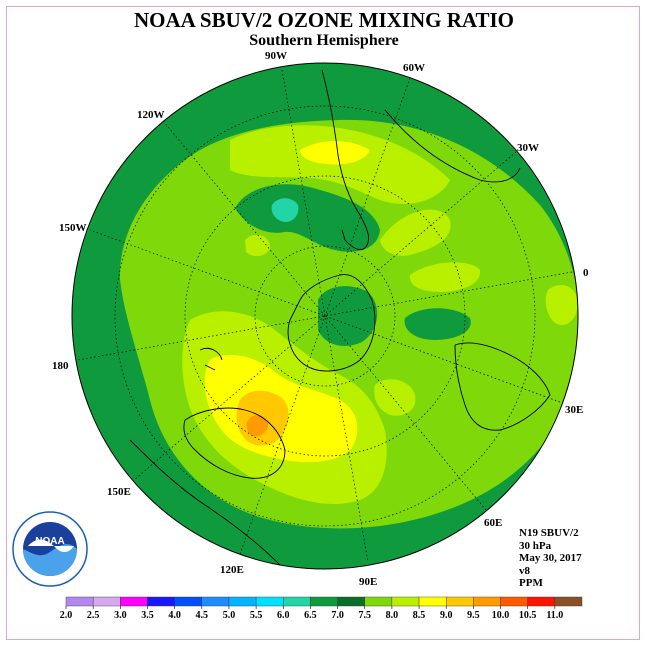 Image resolution: width=648 pixels, height=648 pixels. What do you see at coordinates (586, 273) in the screenshot?
I see `lon-label-0: 0` at bounding box center [586, 273].